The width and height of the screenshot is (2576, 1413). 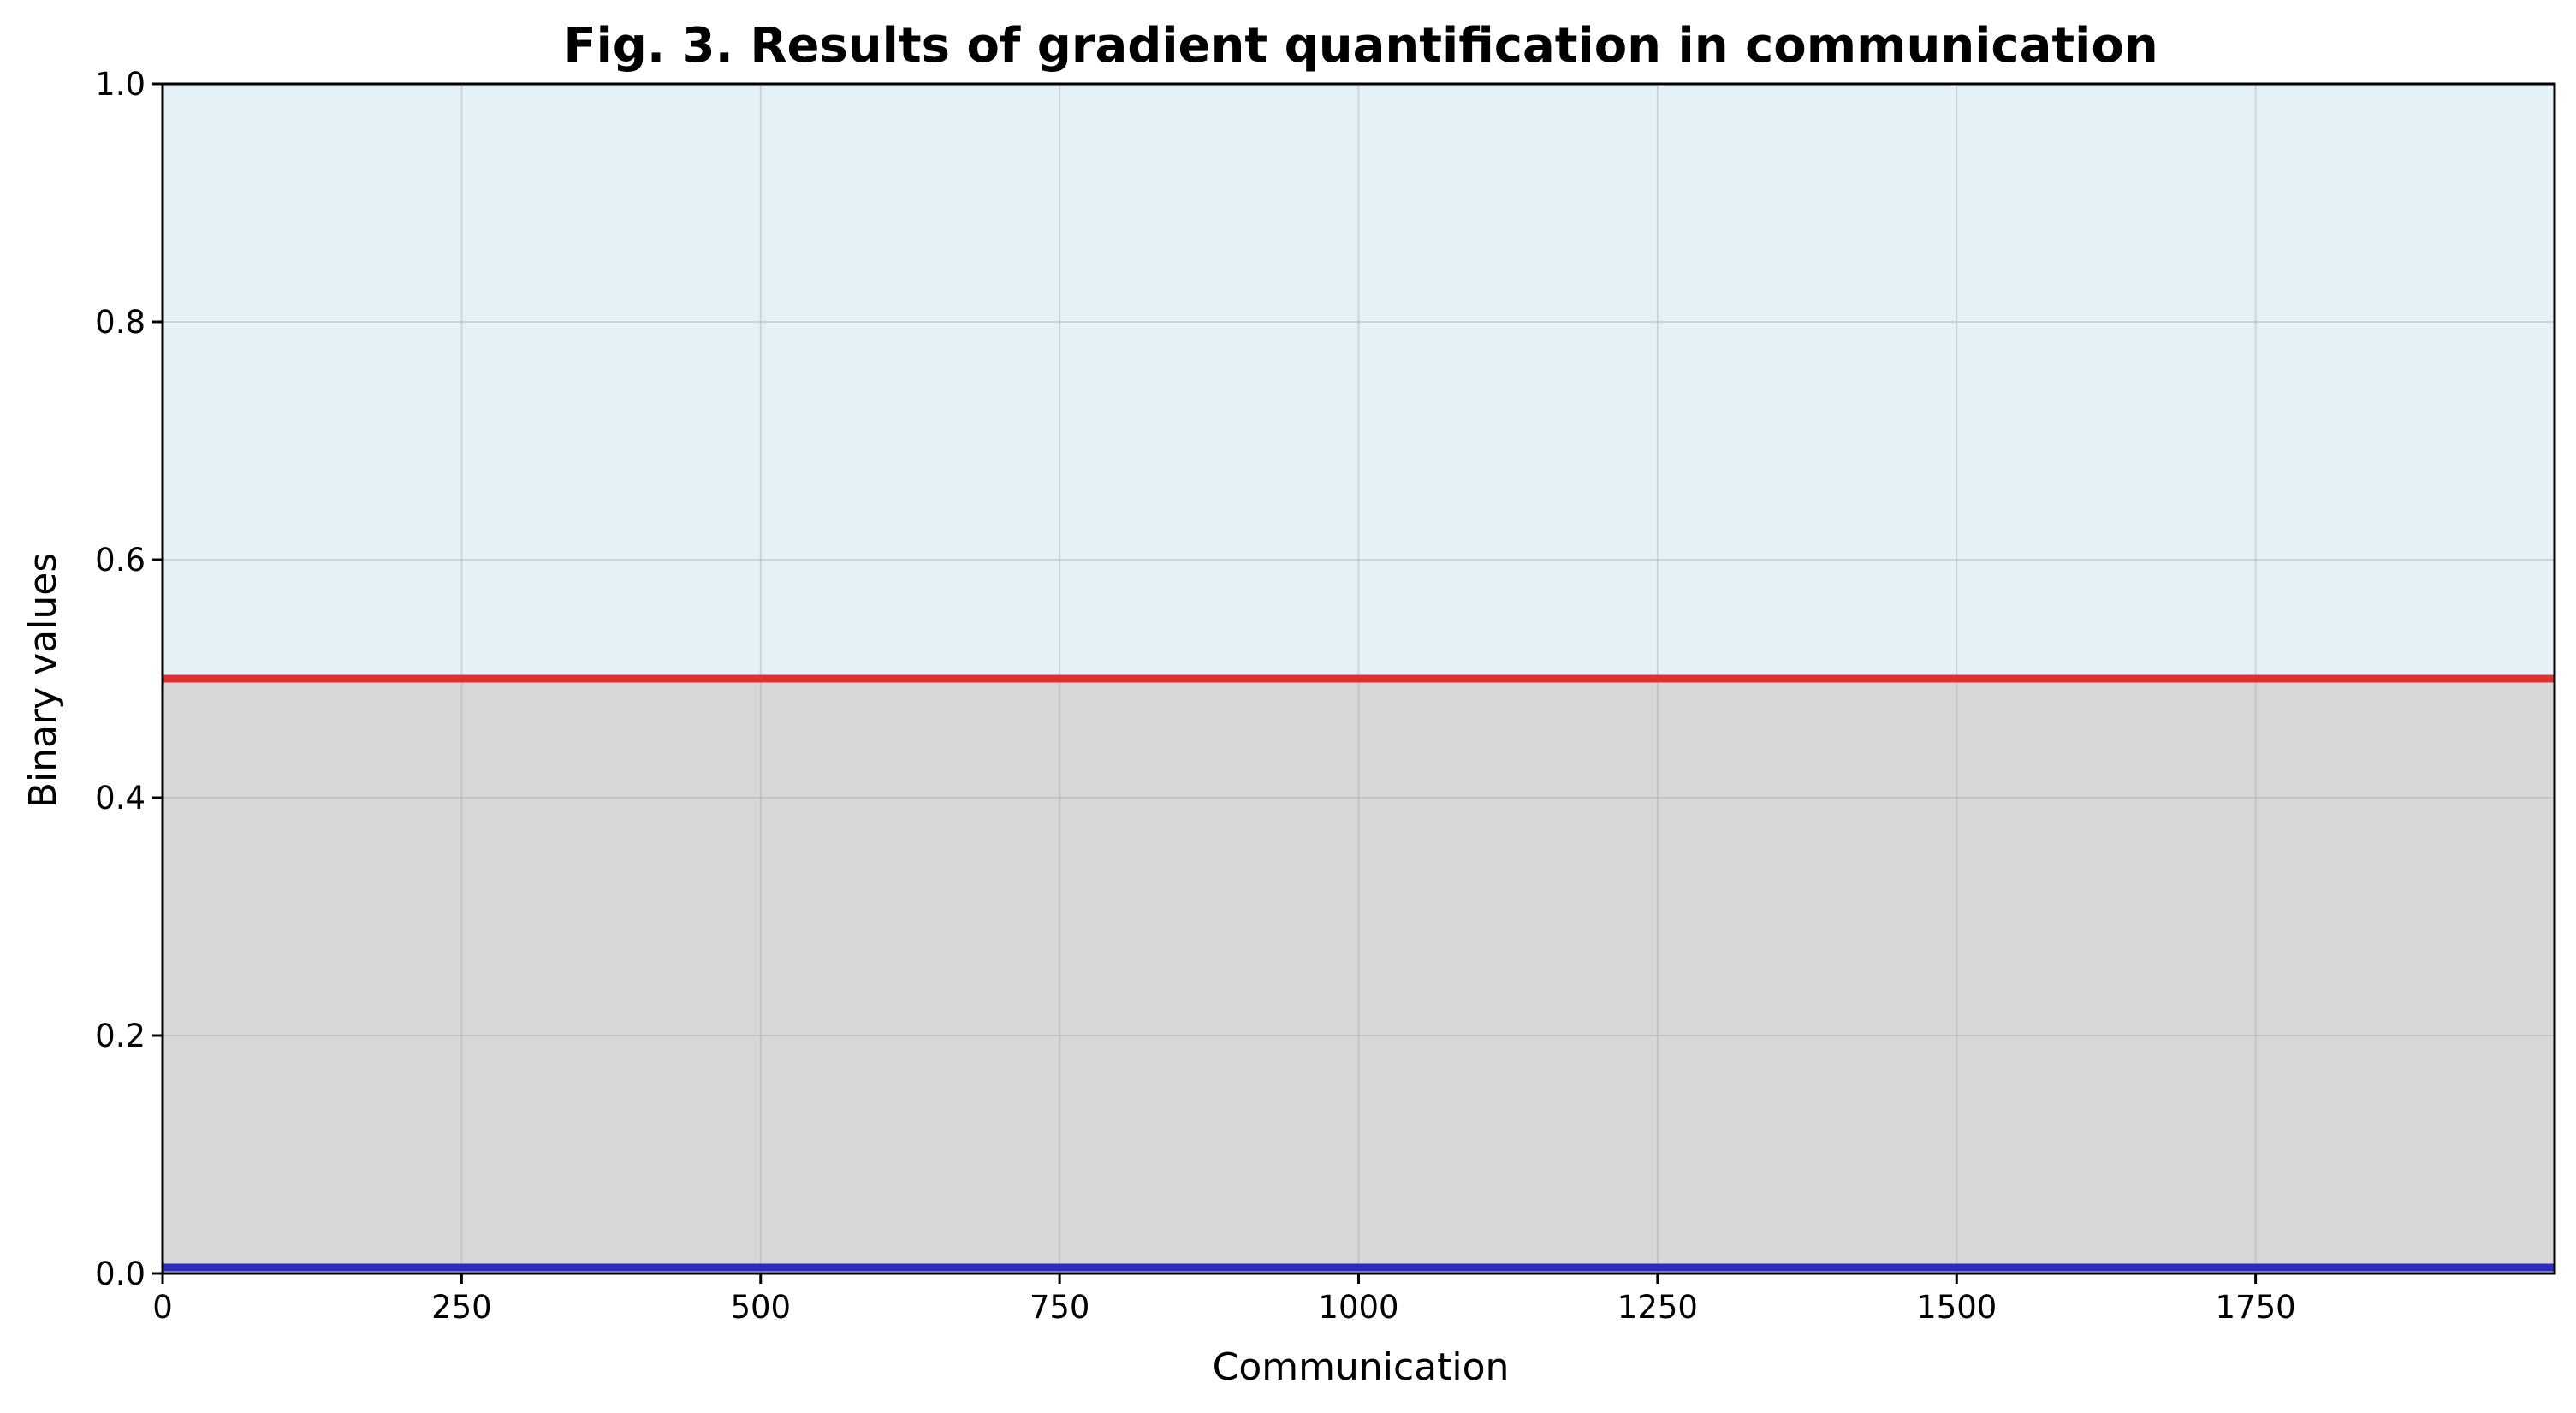 I want to click on x-tick-label: 1500, so click(x=1956, y=1307).